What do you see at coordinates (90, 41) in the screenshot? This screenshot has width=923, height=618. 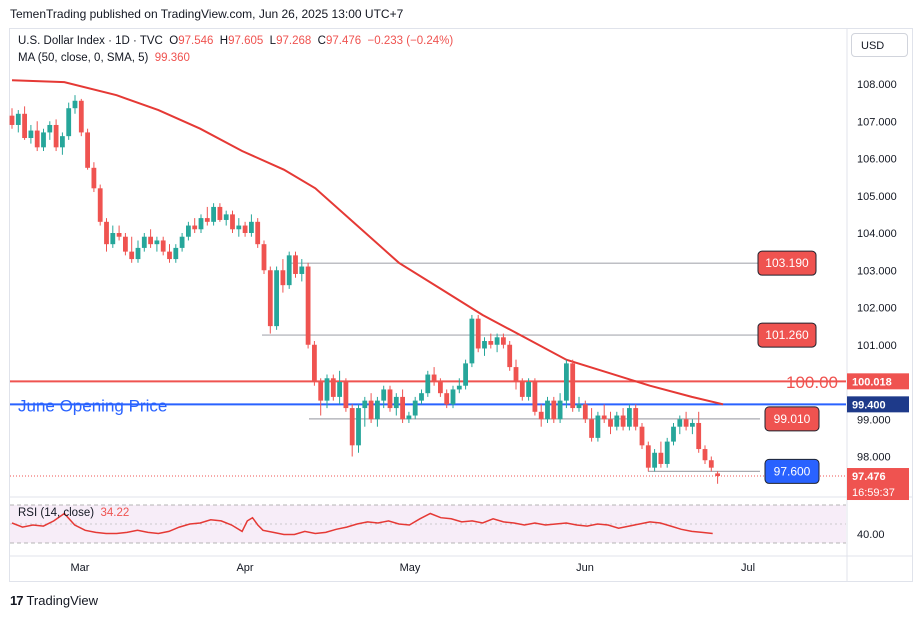 I see `symbol-name: U.S. Dollar Index · 1D · TVC` at bounding box center [90, 41].